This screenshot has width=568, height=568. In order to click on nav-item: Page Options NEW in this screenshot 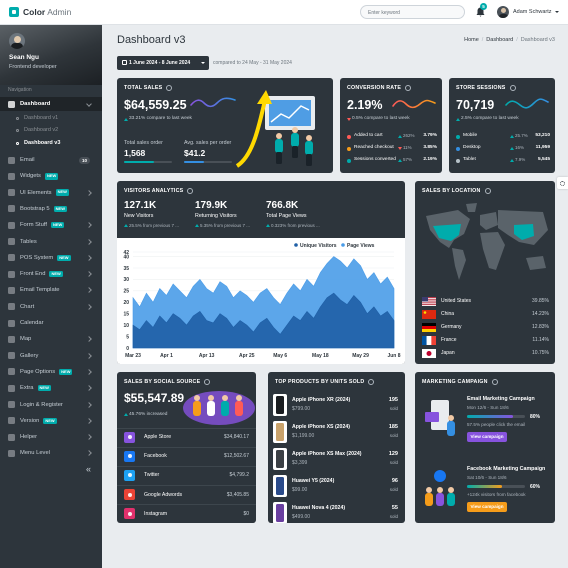, I will do `click(46, 372)`.